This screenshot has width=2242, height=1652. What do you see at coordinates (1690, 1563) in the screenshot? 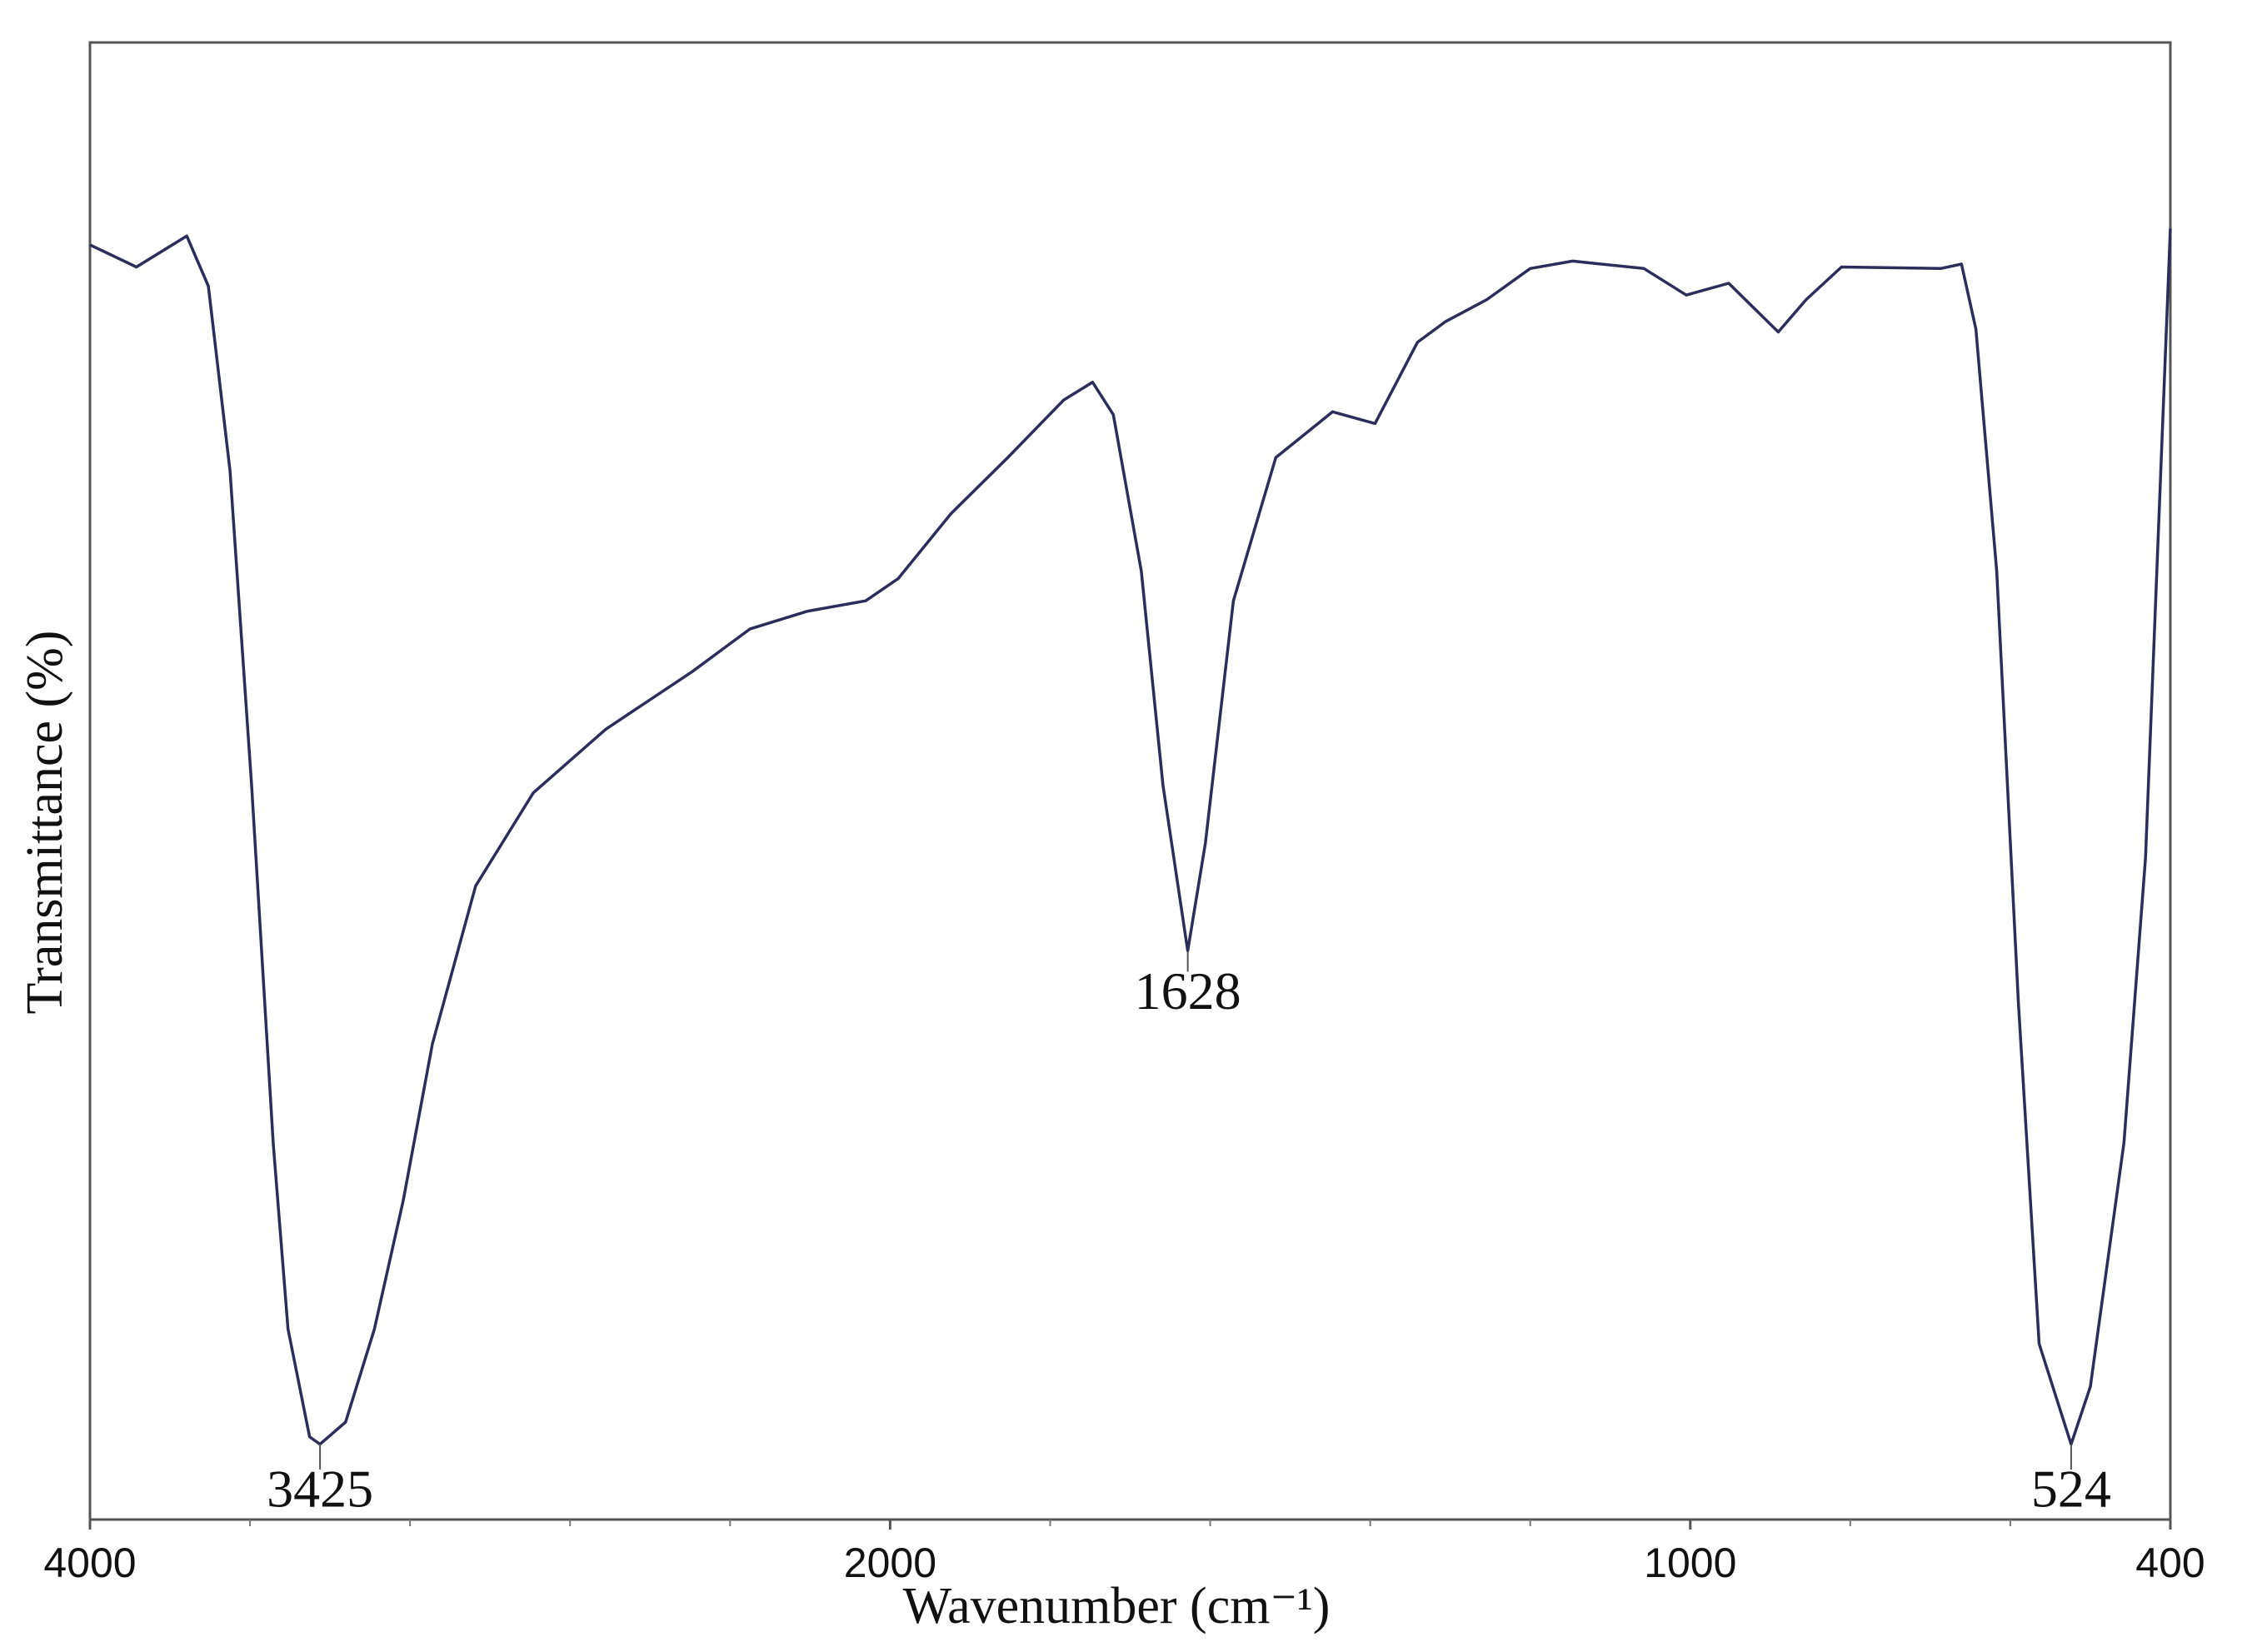
I see `x-tick-label: 1000` at bounding box center [1690, 1563].